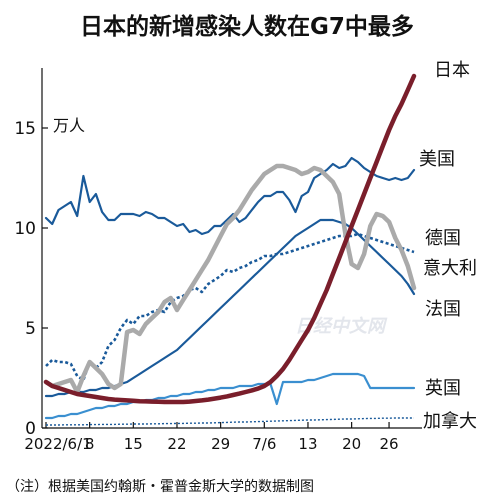 The height and width of the screenshot is (500, 500). I want to click on series-label-法国: 法国, so click(443, 309).